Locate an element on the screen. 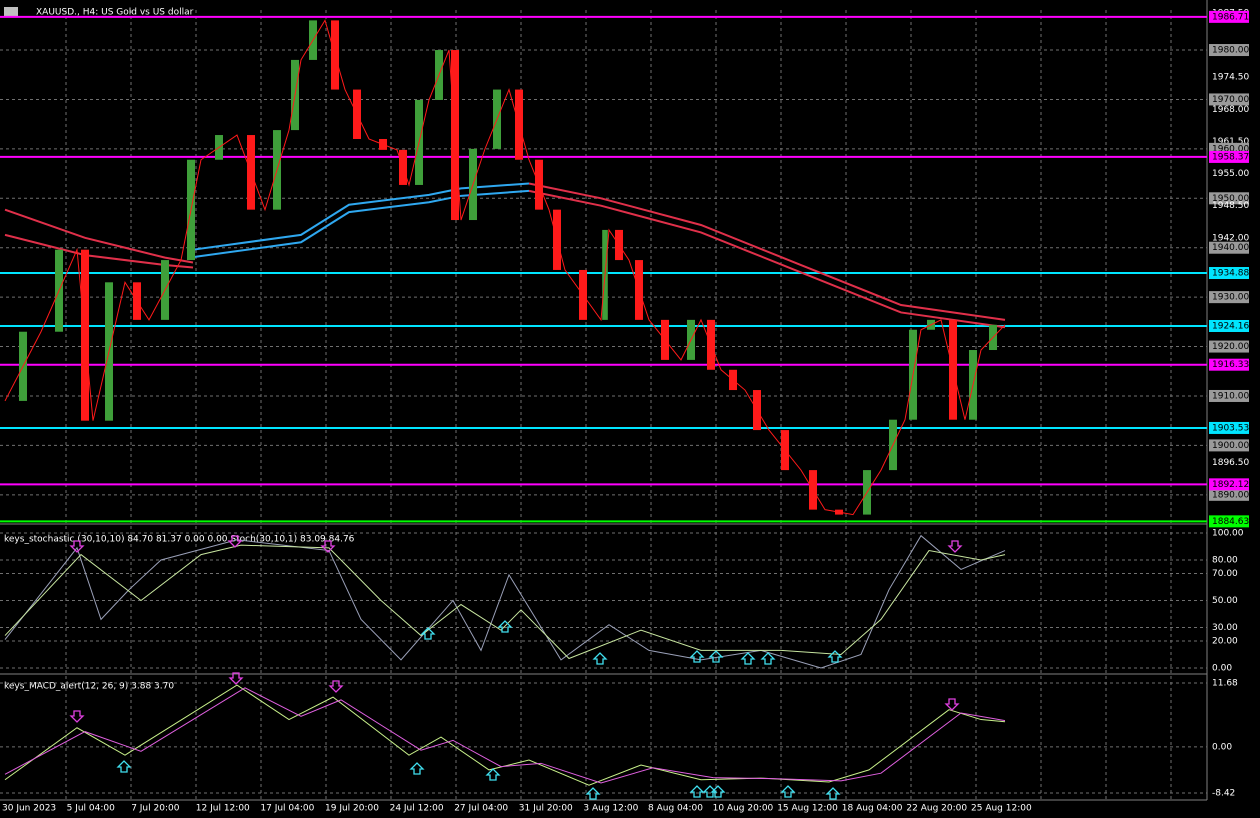  indicator-tick-label: 70.00 is located at coordinates (1225, 574).